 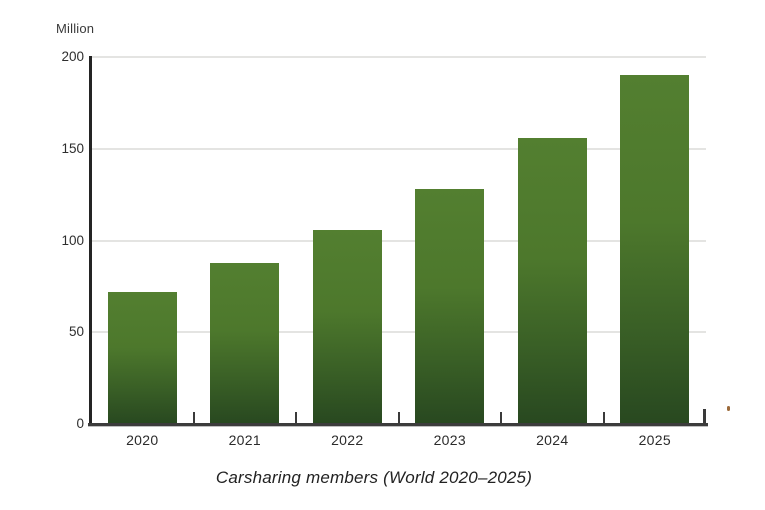 What do you see at coordinates (75, 28) in the screenshot?
I see `y-axis-unit-label: Million` at bounding box center [75, 28].